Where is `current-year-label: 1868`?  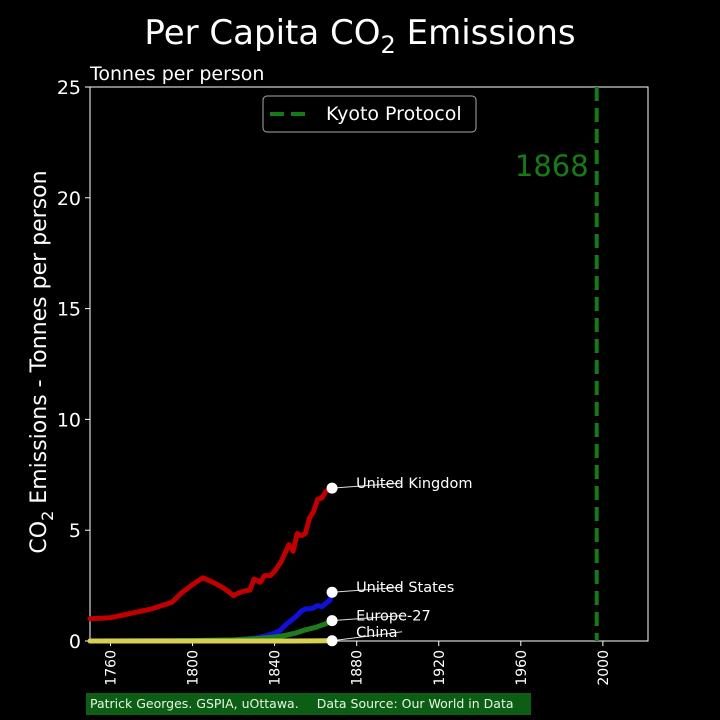
current-year-label: 1868 is located at coordinates (552, 166).